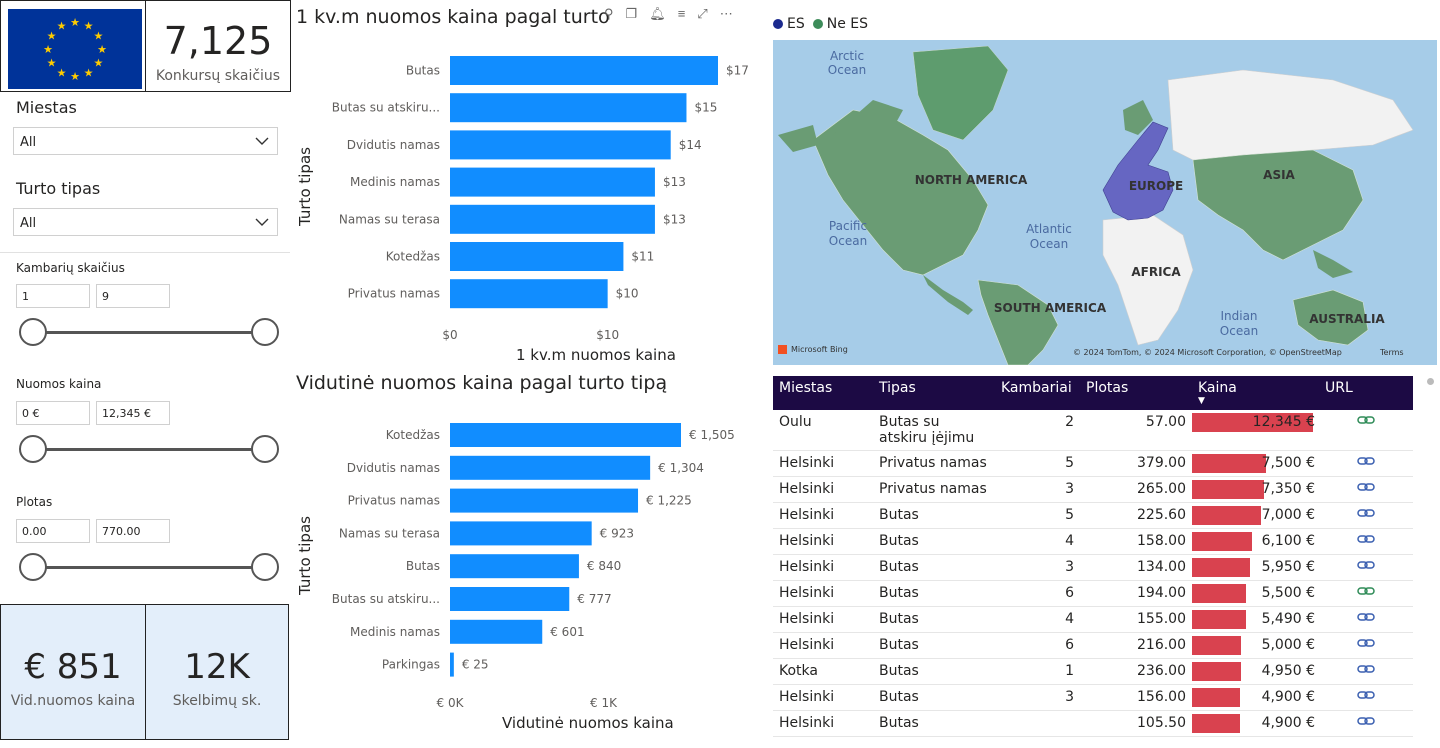 The width and height of the screenshot is (1440, 748). What do you see at coordinates (1255, 393) in the screenshot?
I see `col-header-price: Kaina ▼` at bounding box center [1255, 393].